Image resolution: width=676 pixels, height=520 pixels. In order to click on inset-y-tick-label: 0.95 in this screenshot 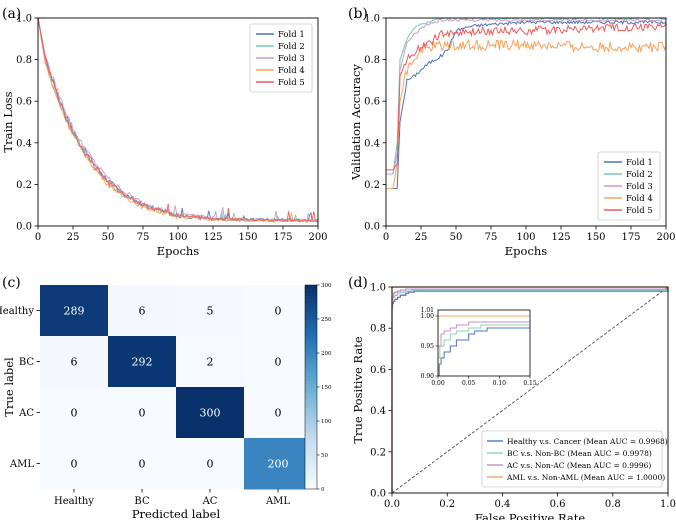, I will do `click(428, 346)`.